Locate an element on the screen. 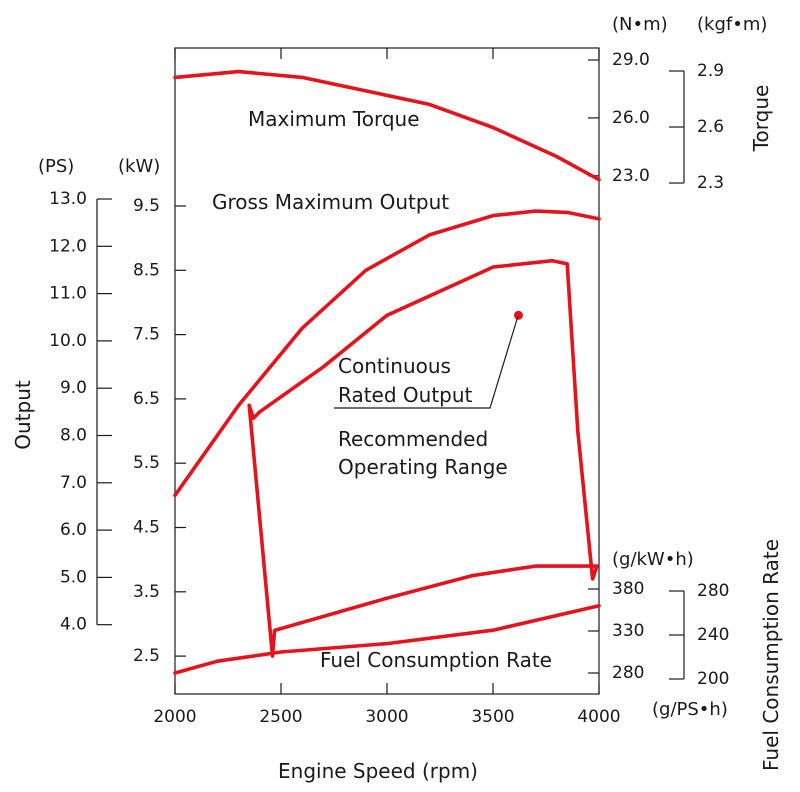 Image resolution: width=800 pixels, height=792 pixels. x-tick-label: 2000 is located at coordinates (174, 717).